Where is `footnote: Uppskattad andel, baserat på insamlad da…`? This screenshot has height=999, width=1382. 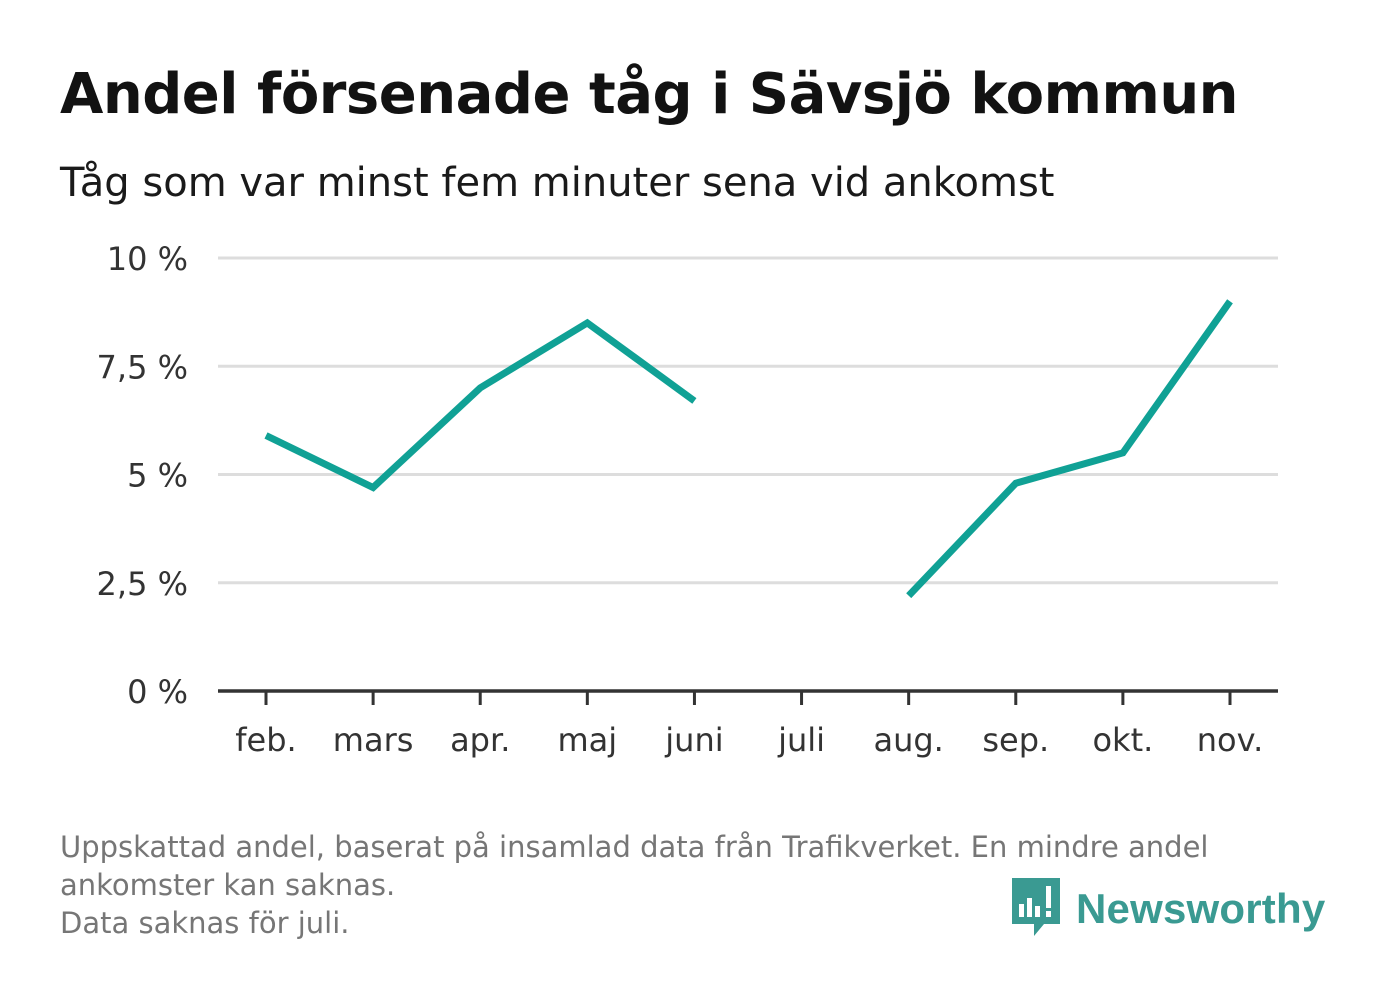
footnote: Uppskattad andel, baserat på insamlad da… is located at coordinates (690, 885).